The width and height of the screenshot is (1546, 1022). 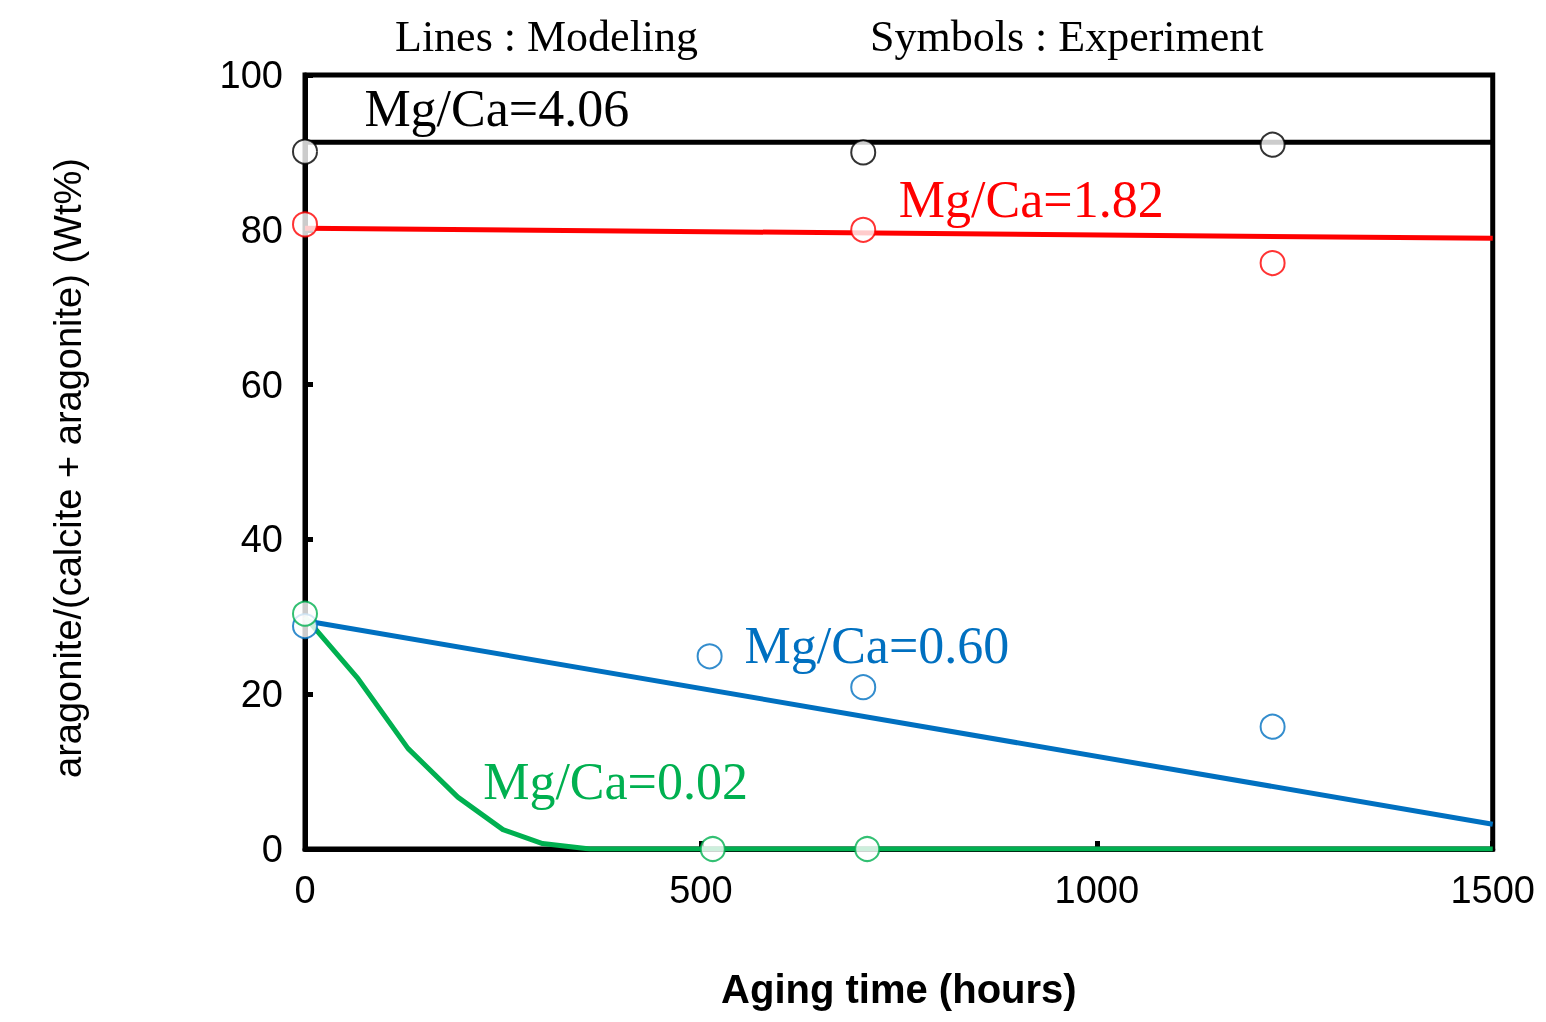 What do you see at coordinates (497, 108) in the screenshot?
I see `legend-label: Mg/Ca=4.06` at bounding box center [497, 108].